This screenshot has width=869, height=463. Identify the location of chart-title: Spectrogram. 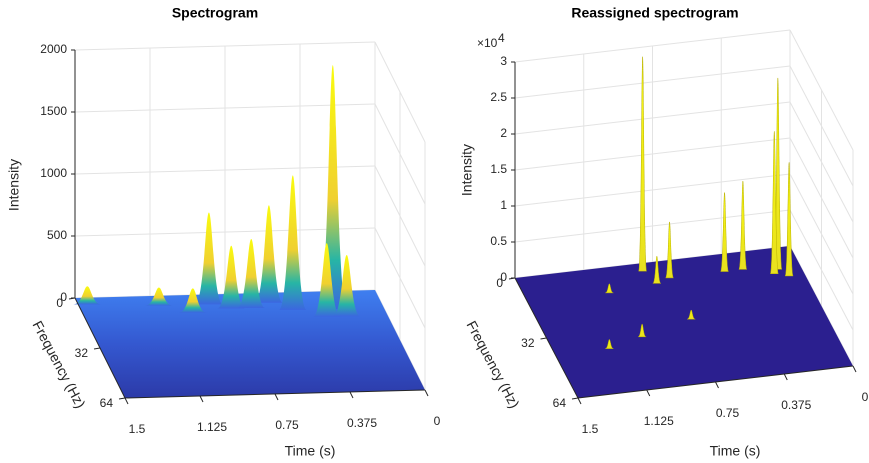
(215, 13).